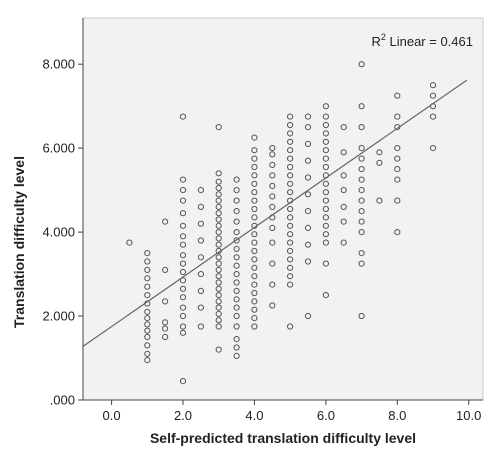 This screenshot has width=494, height=456. What do you see at coordinates (375, 41) in the screenshot?
I see `r-squared-prefix: R` at bounding box center [375, 41].